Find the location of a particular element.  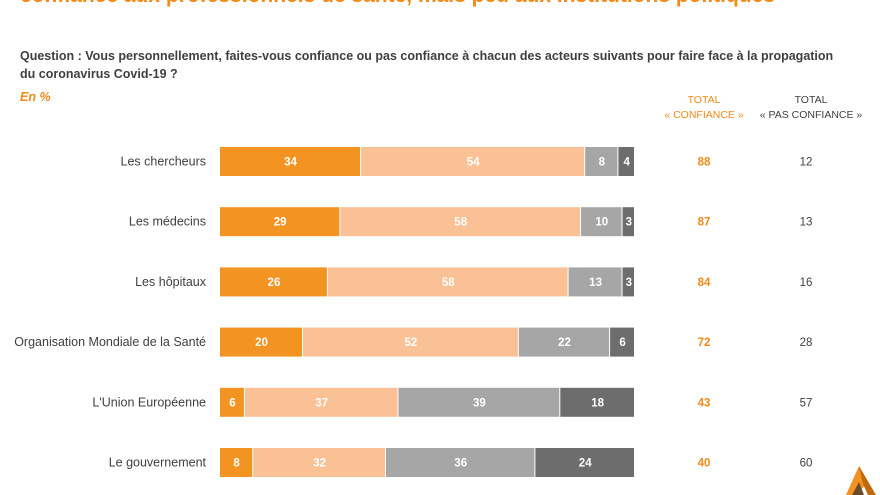

bar-value-label: 10 is located at coordinates (601, 223).